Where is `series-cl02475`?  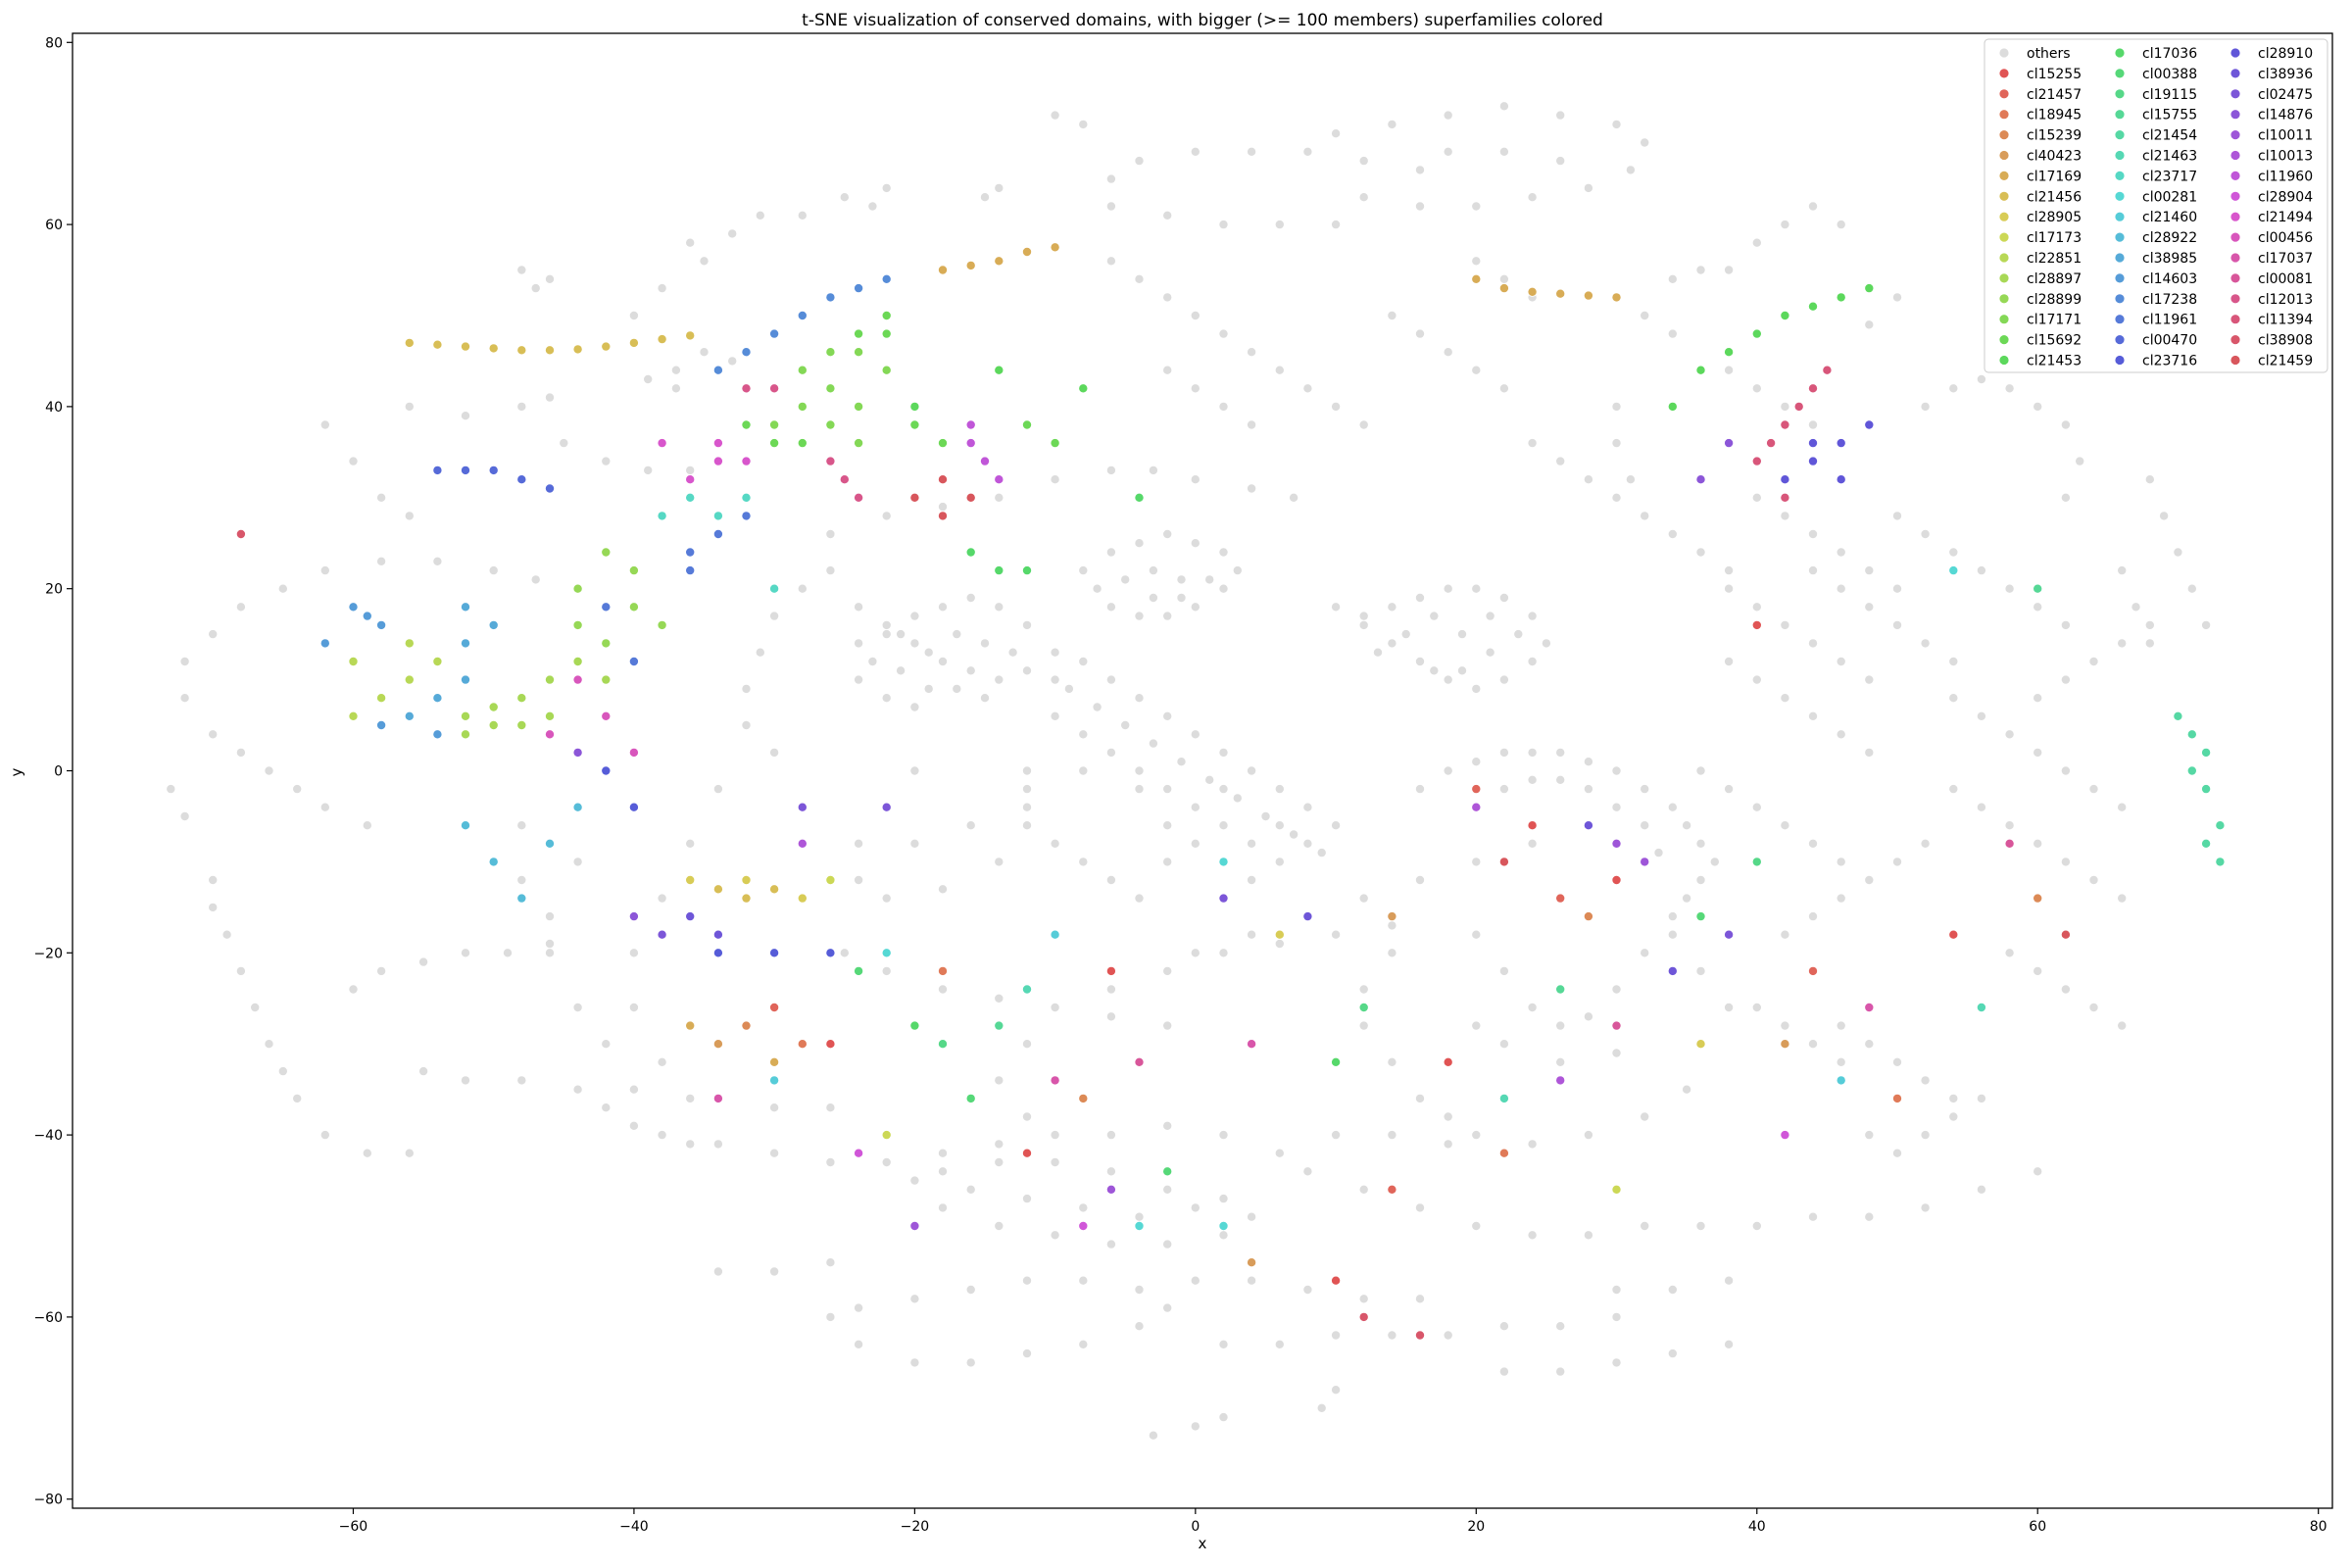 series-cl02475 is located at coordinates (1196, 871).